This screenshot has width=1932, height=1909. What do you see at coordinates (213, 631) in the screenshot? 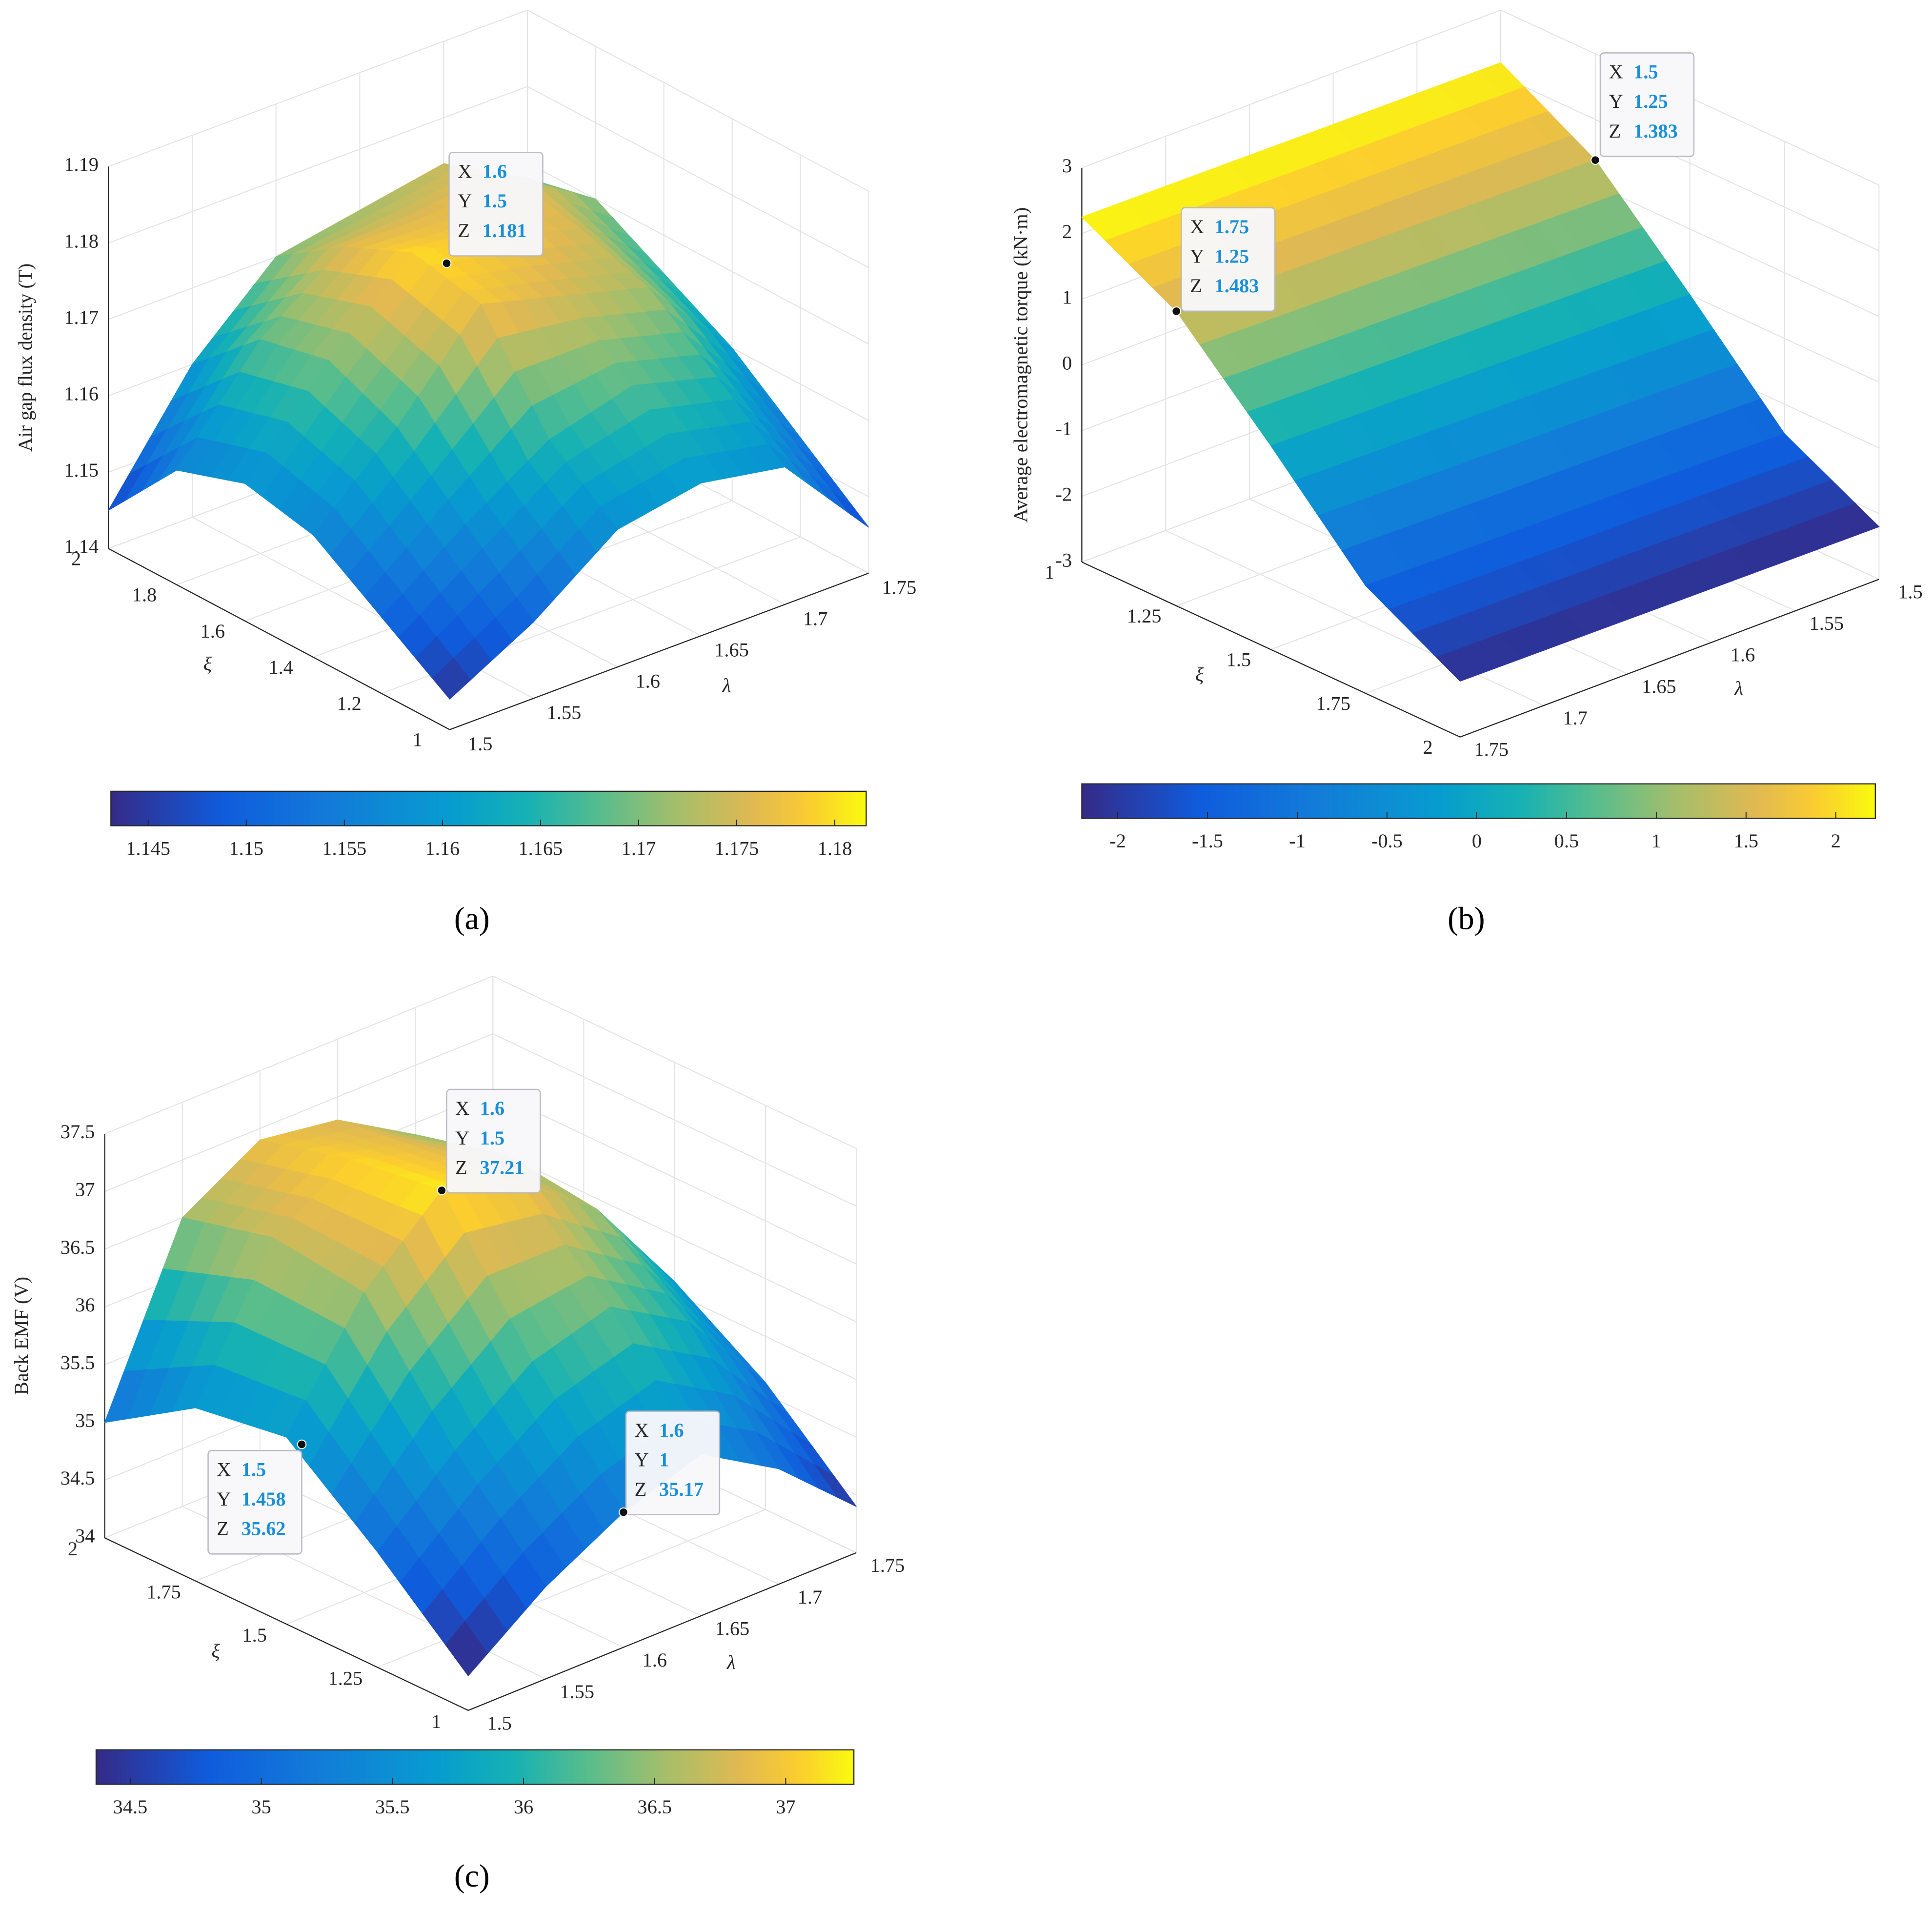
I see `y-tick-label: 1.6` at bounding box center [213, 631].